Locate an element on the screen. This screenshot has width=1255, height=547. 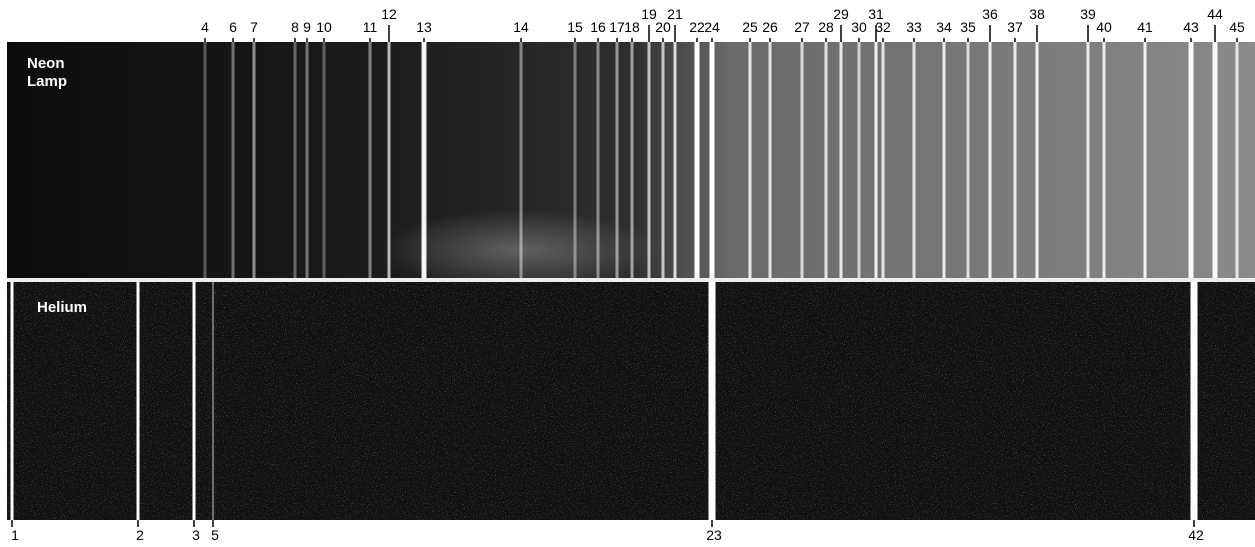
line-number: 18 is located at coordinates (632, 27).